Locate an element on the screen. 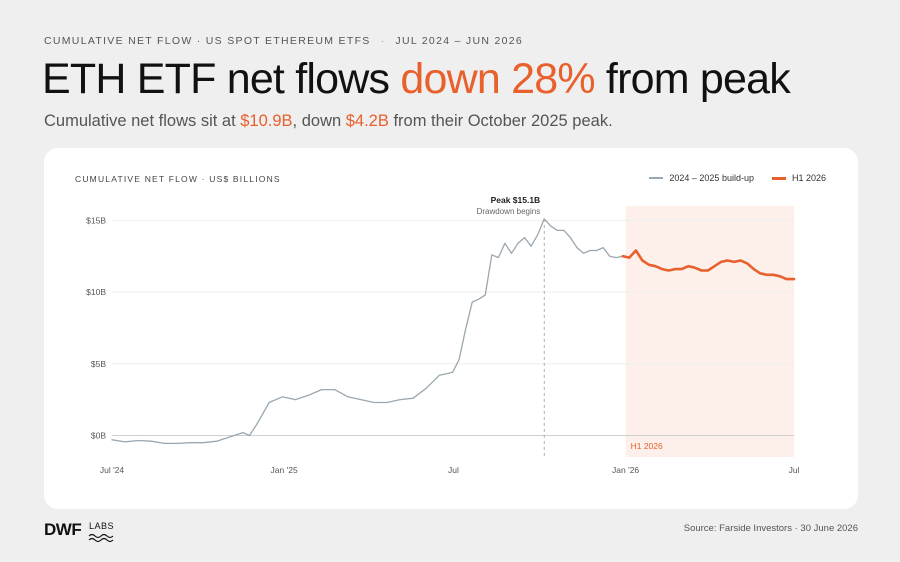 This screenshot has height=562, width=900. eyebrow-date-range: JUL 2024 – JUN 2026 is located at coordinates (459, 41).